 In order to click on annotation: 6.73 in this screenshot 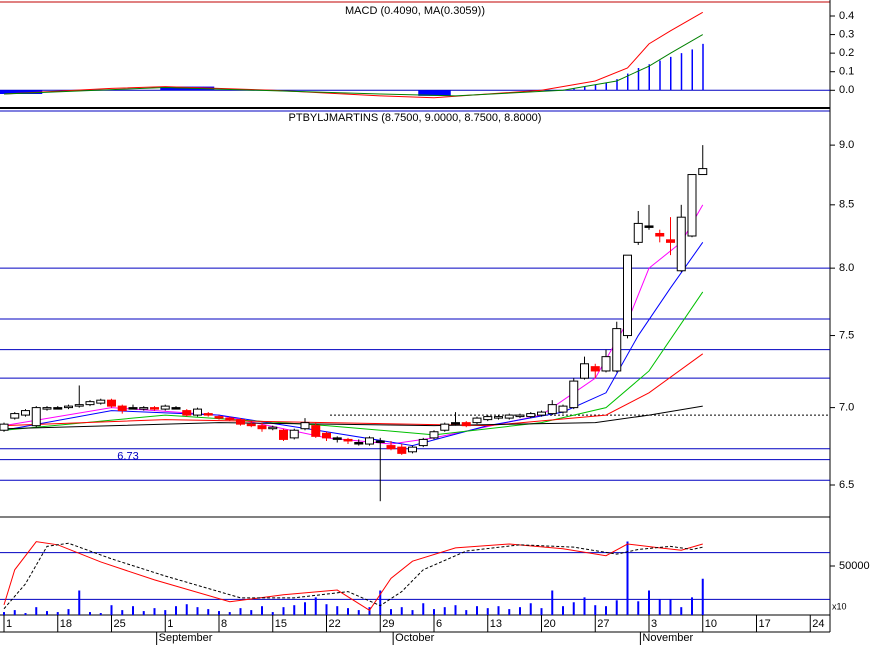, I will do `click(127, 457)`.